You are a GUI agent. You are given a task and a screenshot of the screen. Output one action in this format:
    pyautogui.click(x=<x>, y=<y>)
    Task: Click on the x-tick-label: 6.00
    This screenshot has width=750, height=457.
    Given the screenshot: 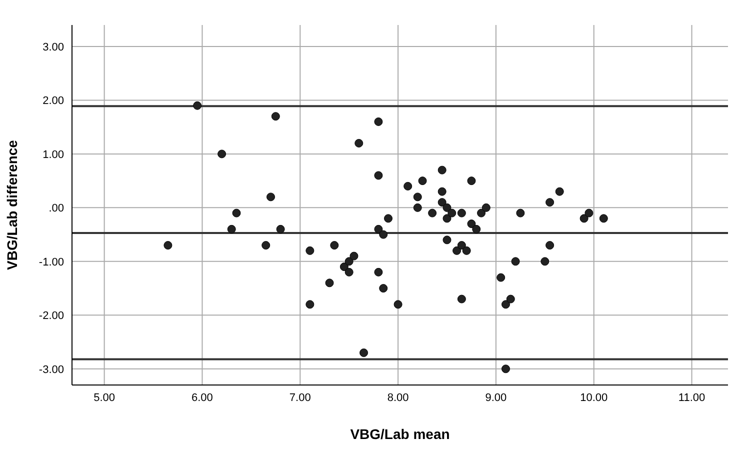 What is the action you would take?
    pyautogui.click(x=202, y=398)
    